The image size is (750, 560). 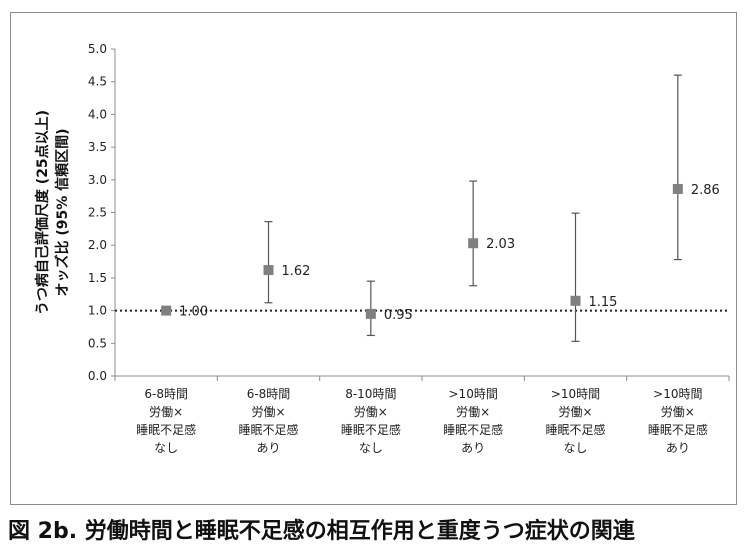 I want to click on y-tick-label: 1.5, so click(x=97, y=278).